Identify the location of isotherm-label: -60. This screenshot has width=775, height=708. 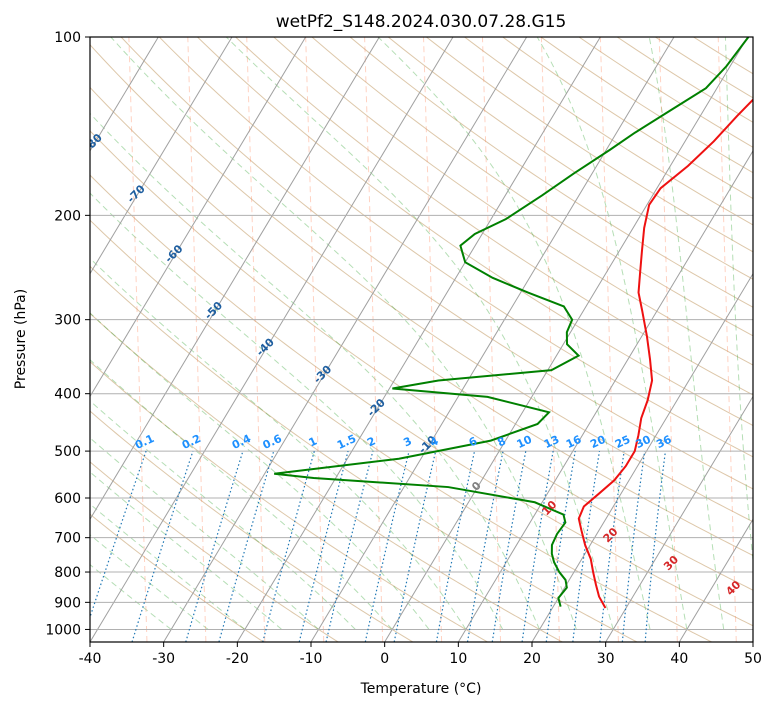
(173, 253).